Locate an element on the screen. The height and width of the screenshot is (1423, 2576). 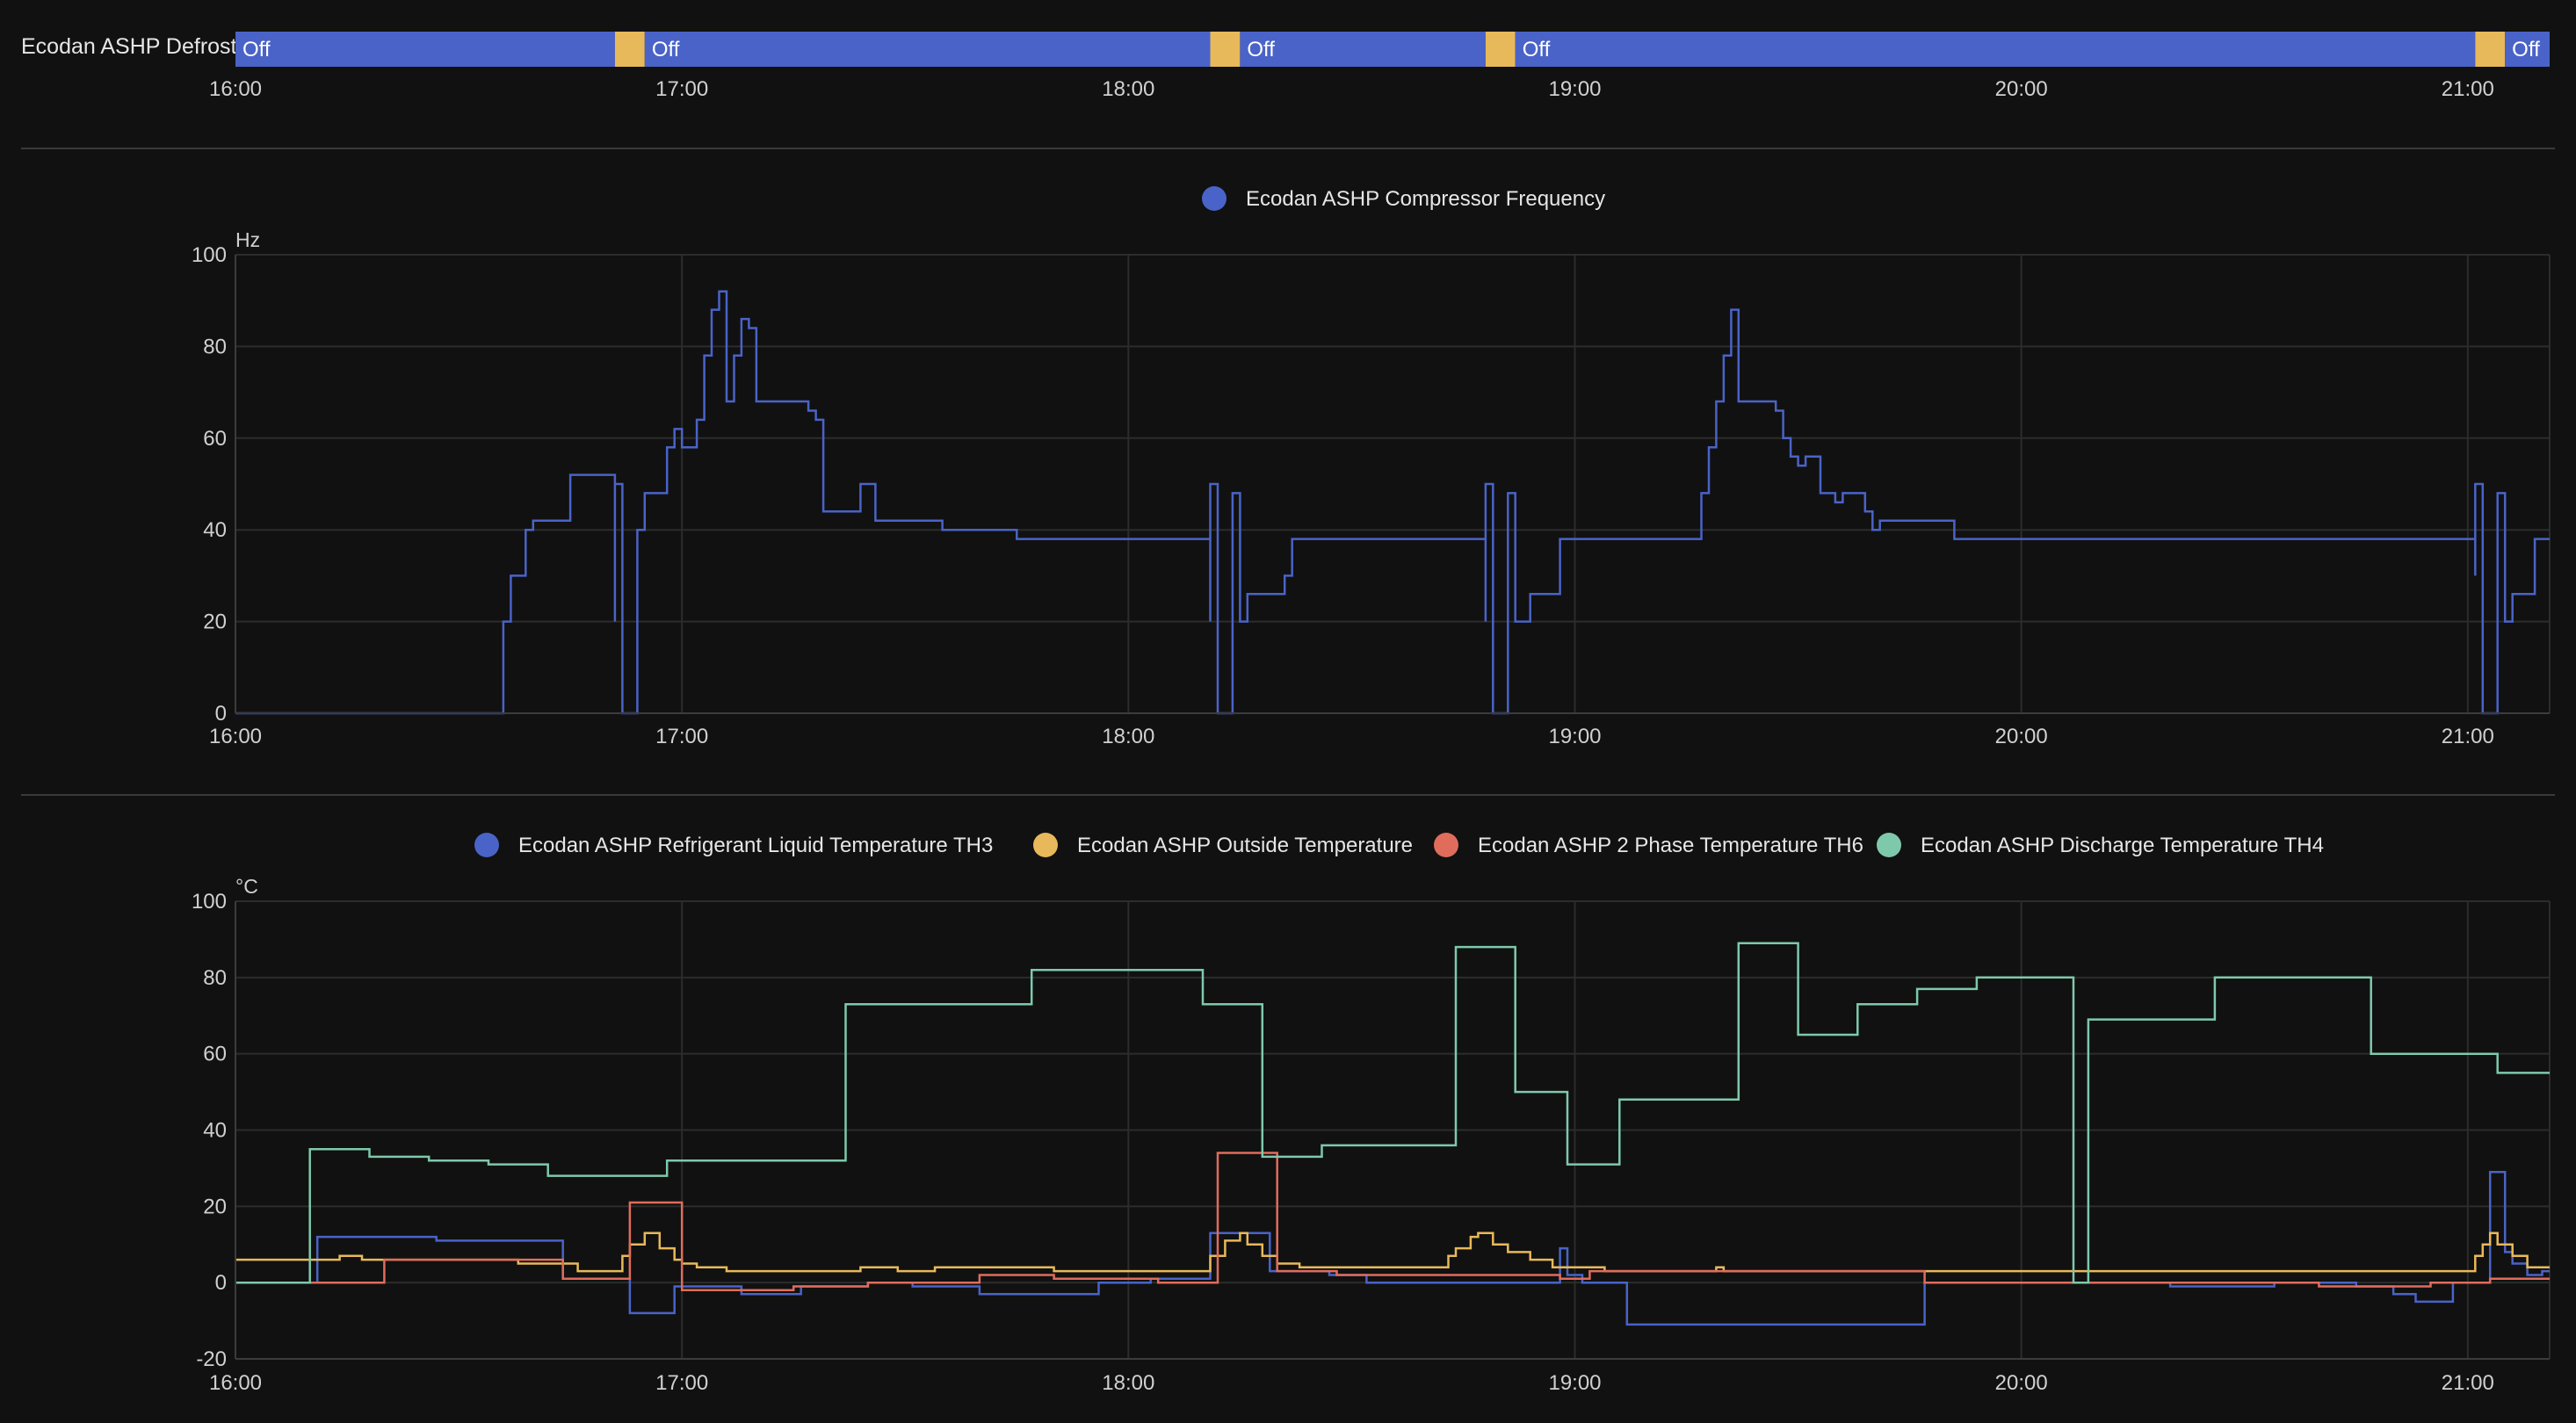
legend-label: Ecodan ASHP Outside Temperature is located at coordinates (1245, 845).